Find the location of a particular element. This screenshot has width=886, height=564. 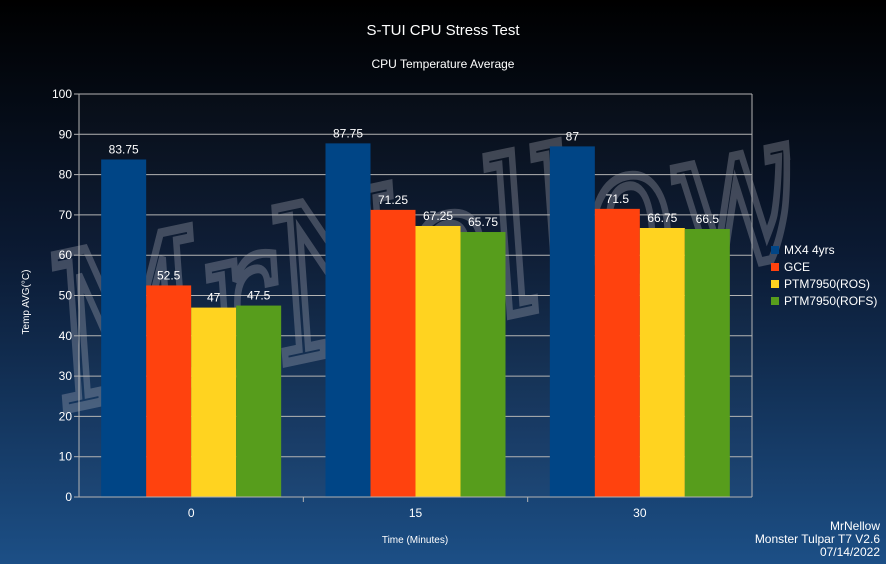

data-label: 47.5 is located at coordinates (259, 296).